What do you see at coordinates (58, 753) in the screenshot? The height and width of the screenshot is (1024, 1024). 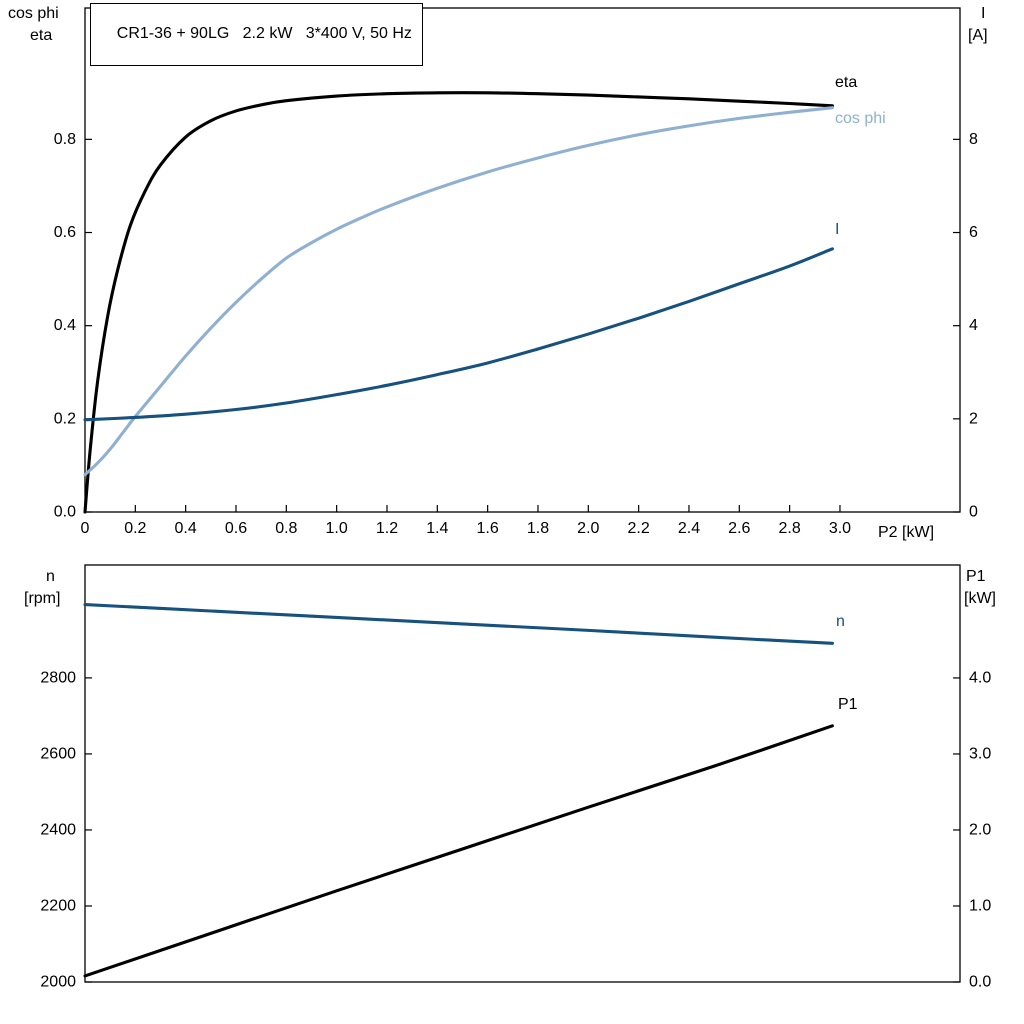 I see `svg-text: 2600` at bounding box center [58, 753].